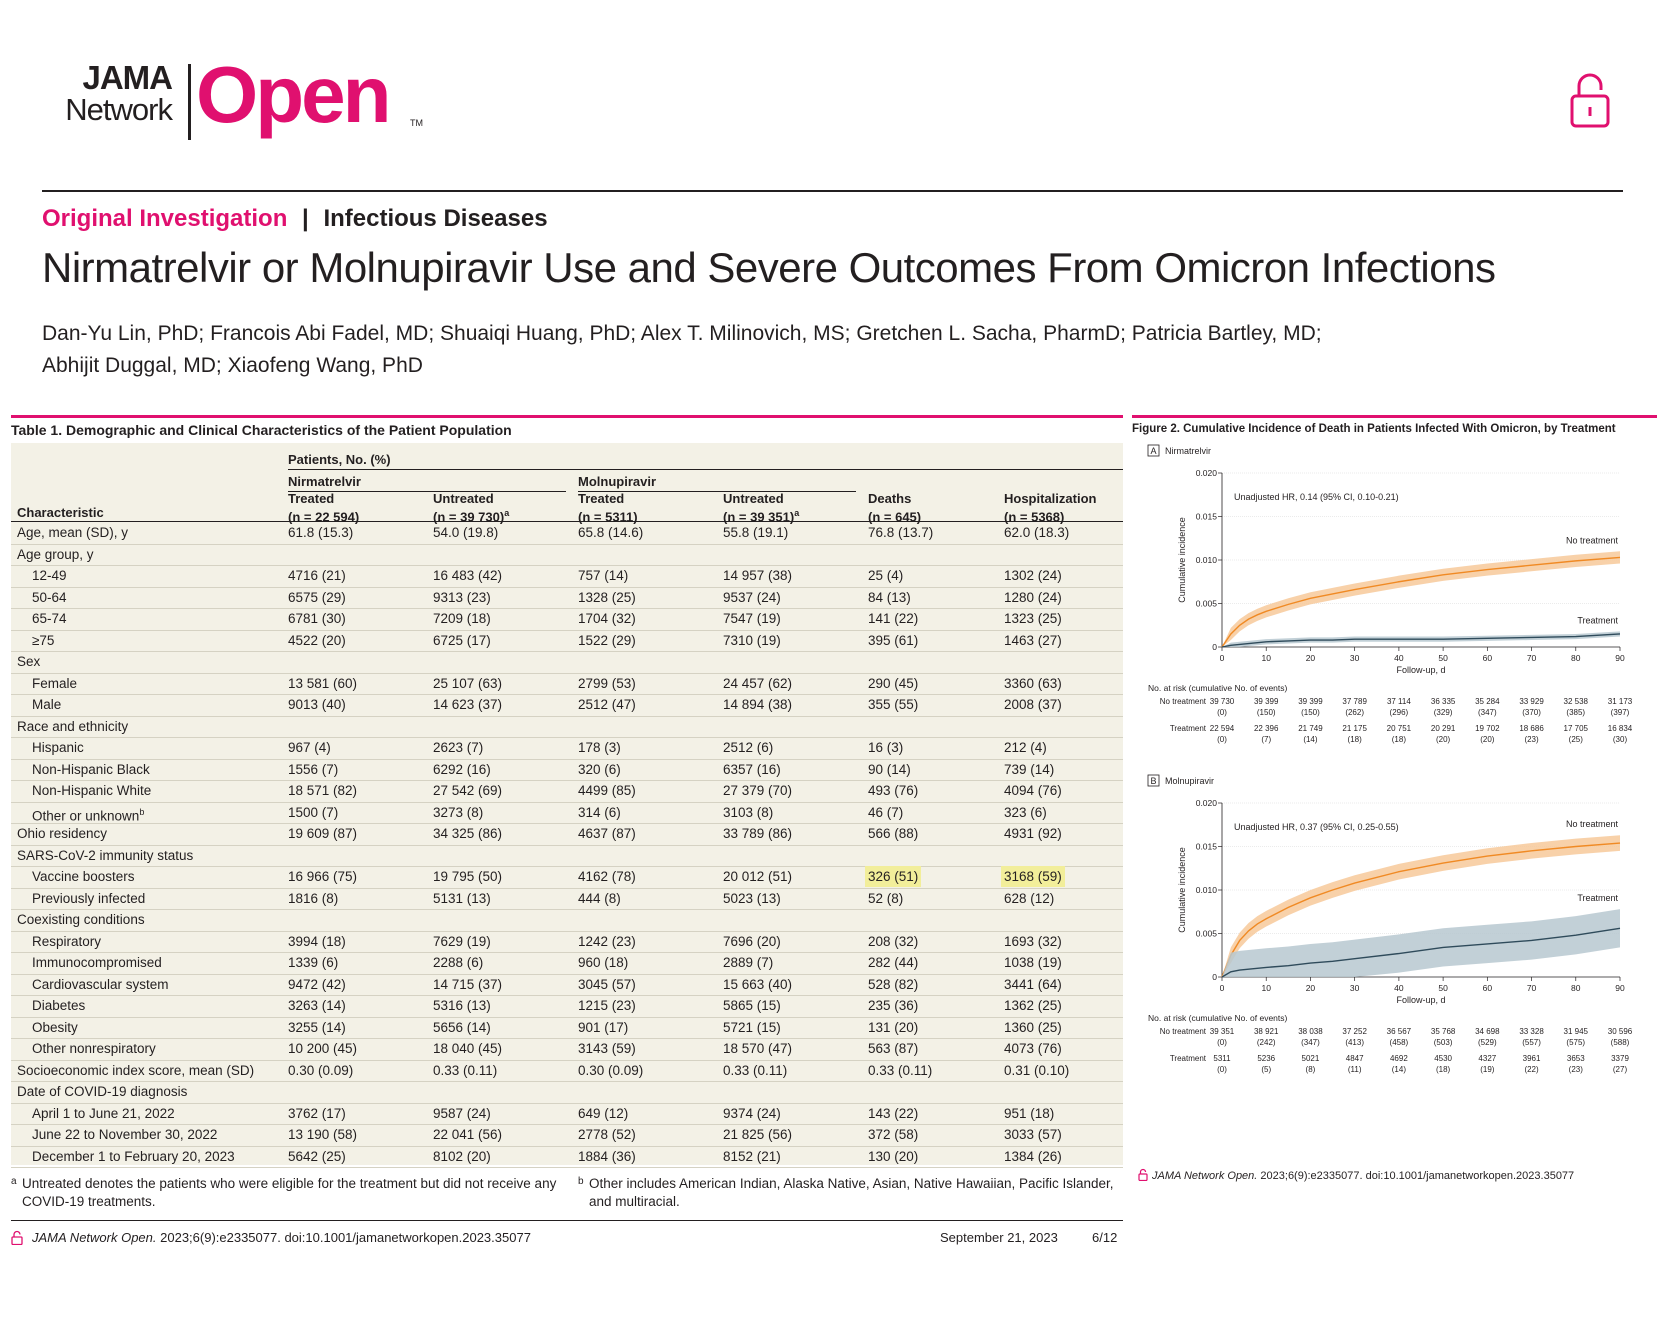 This screenshot has width=1669, height=1328. I want to click on table-cell: 235 (36), so click(893, 1005).